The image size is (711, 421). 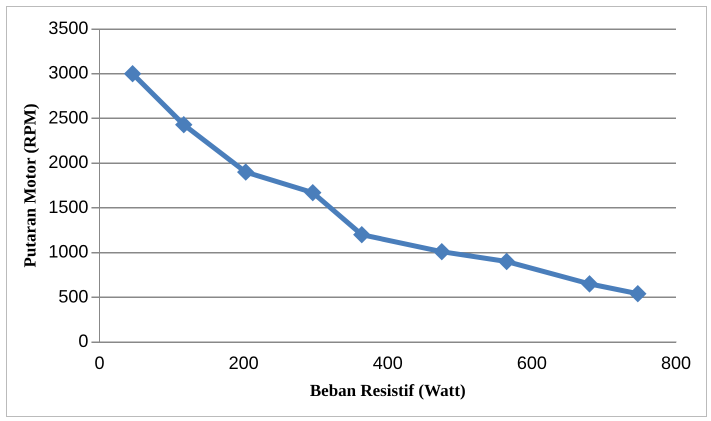 I want to click on y-axis-title: Putaran Motor (RPM), so click(x=30, y=186).